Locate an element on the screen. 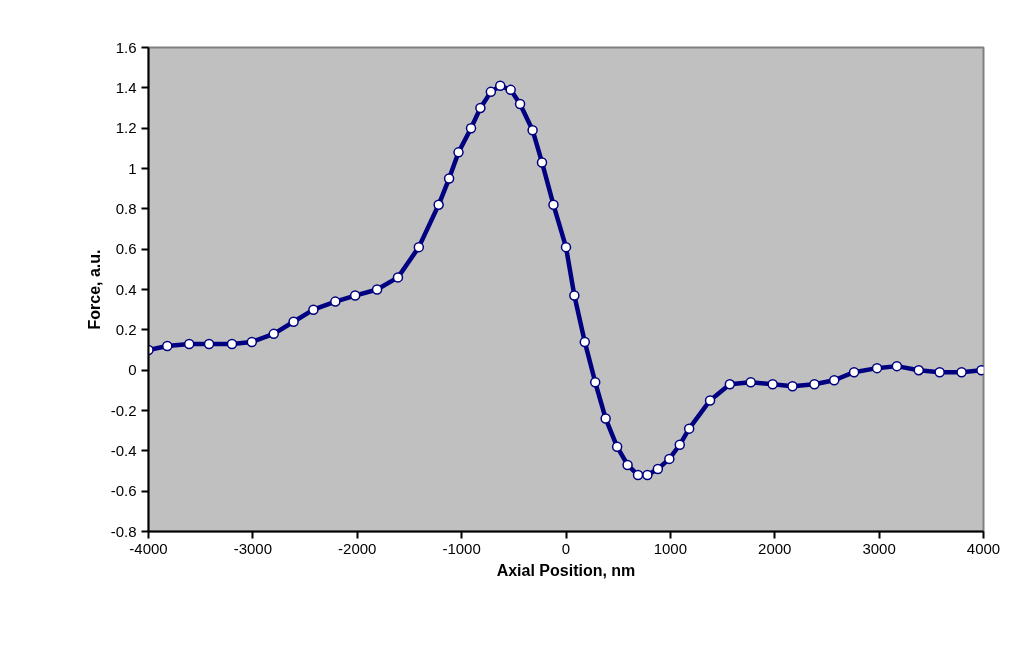 The image size is (1022, 658). y-tick-label: 0.2 is located at coordinates (126, 329).